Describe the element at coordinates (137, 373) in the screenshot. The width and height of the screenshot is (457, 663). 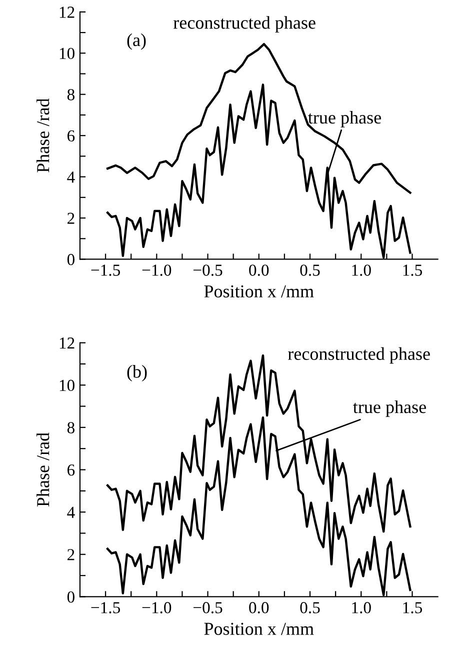
I see `annotation: (b)` at that location.